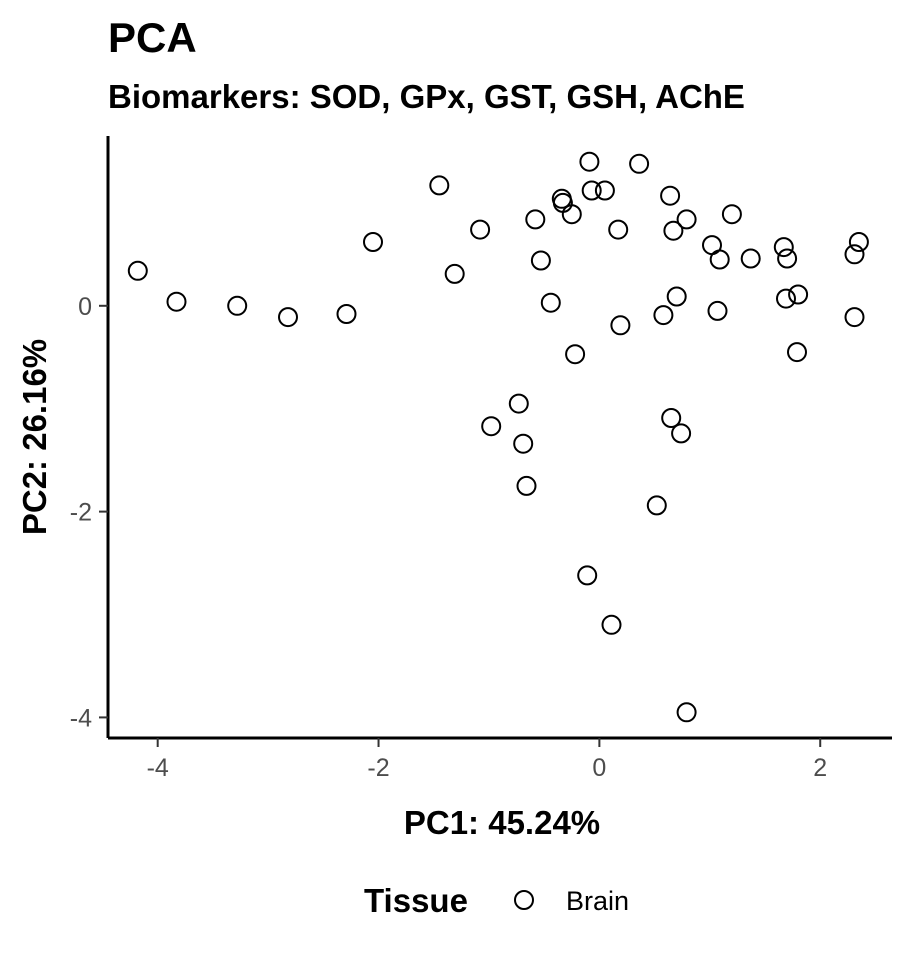 This screenshot has width=912, height=965. What do you see at coordinates (597, 901) in the screenshot?
I see `legend-label-brain: Brain` at bounding box center [597, 901].